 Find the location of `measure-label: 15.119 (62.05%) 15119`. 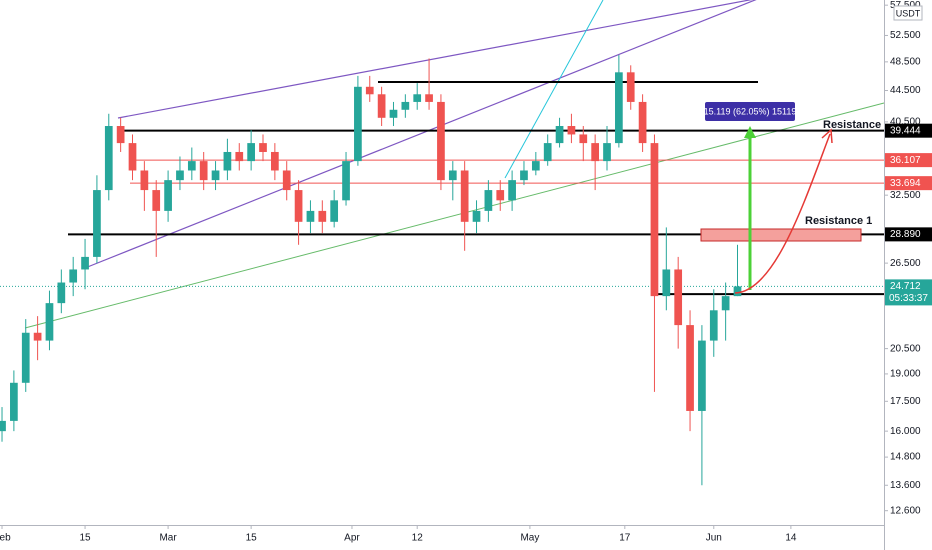

measure-label: 15.119 (62.05%) 15119 is located at coordinates (750, 111).